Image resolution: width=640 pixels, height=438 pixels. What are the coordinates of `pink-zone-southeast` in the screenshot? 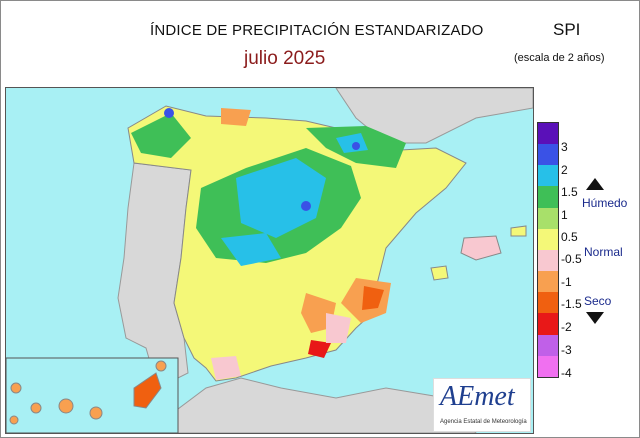 It's located at (338, 328).